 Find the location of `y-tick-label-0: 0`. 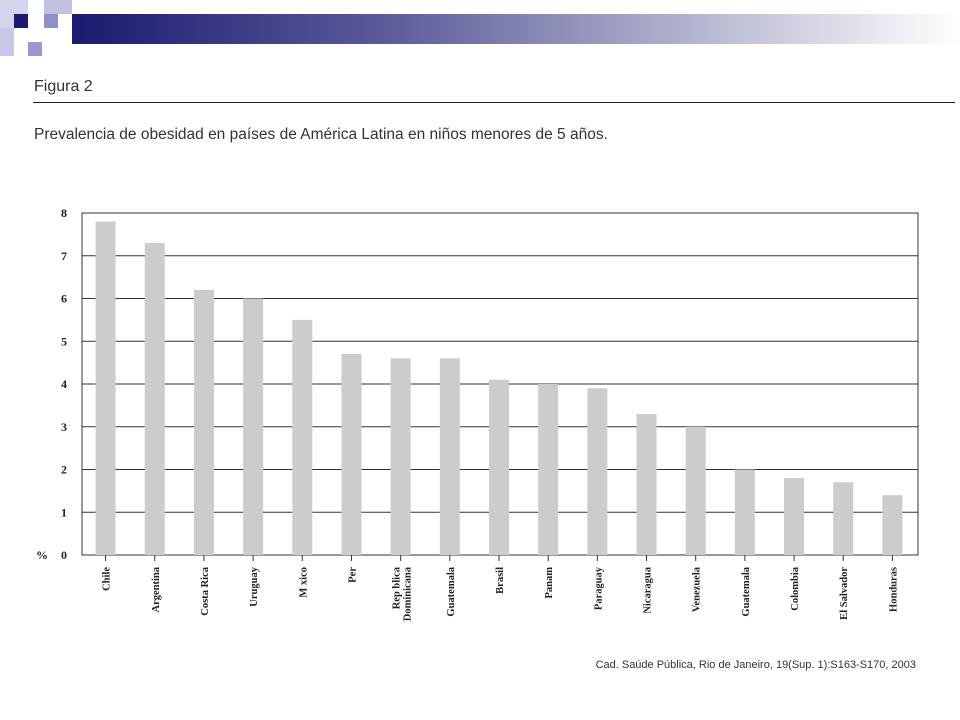

y-tick-label-0: 0 is located at coordinates (64, 555).